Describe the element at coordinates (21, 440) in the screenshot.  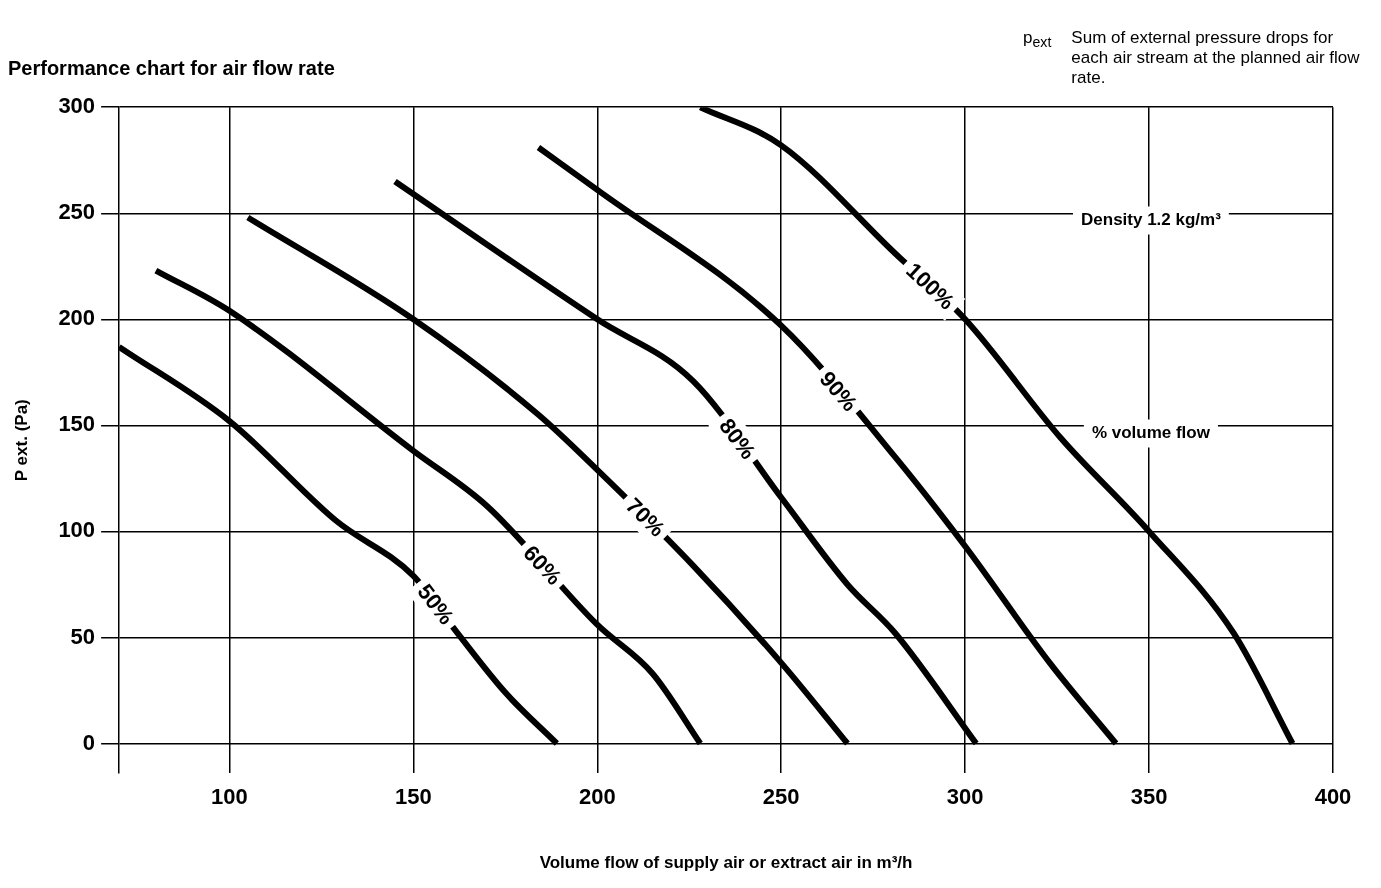
I see `y-axis-title: P ext. (Pa)` at that location.